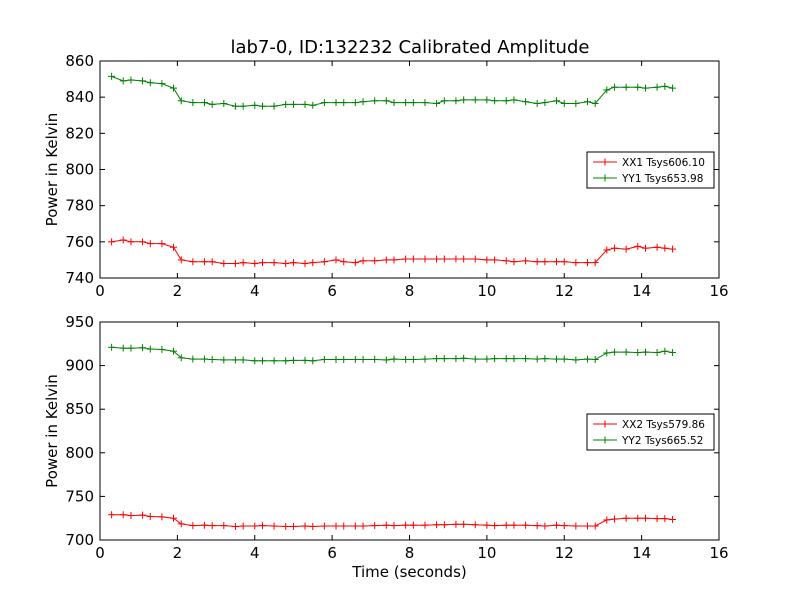  I want to click on legend: XX1 Tsys606.10 YY1 Tsys653.98, so click(650, 170).